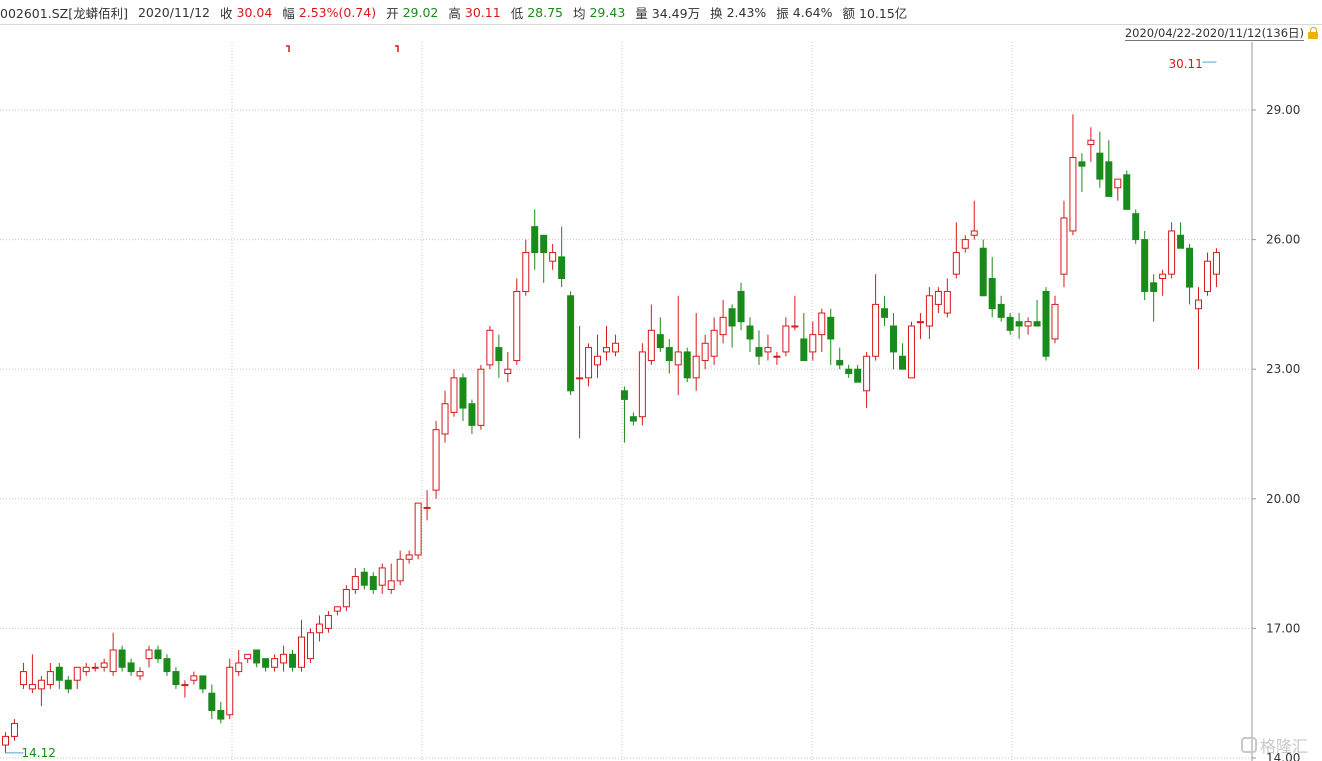 The height and width of the screenshot is (761, 1322). I want to click on max-label: 30.11, so click(1185, 64).